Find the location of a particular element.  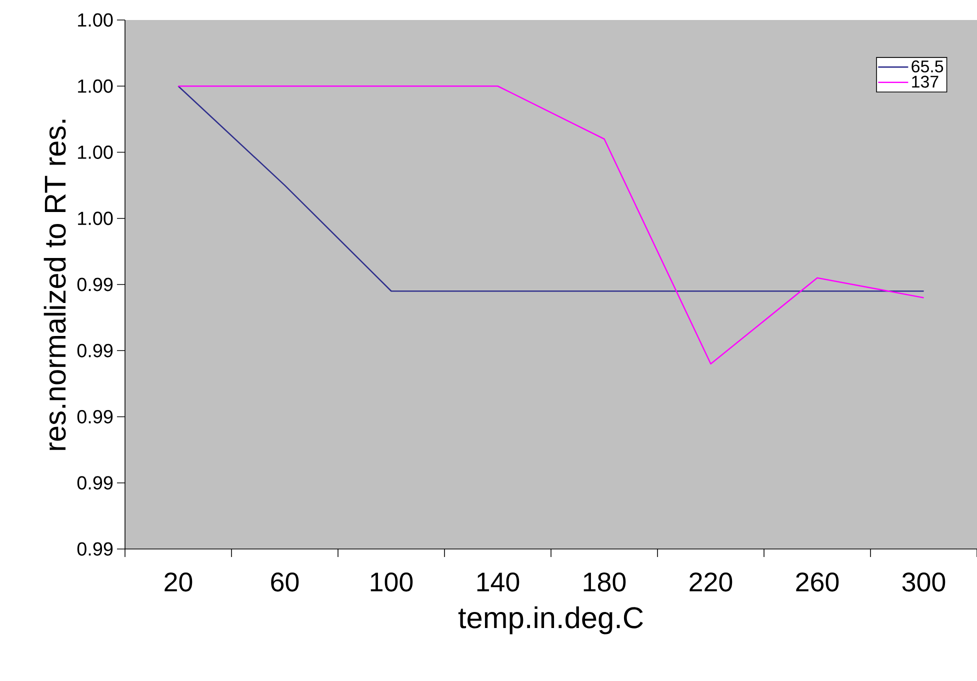

x-axis-title: temp.in.deg.C is located at coordinates (550, 620).